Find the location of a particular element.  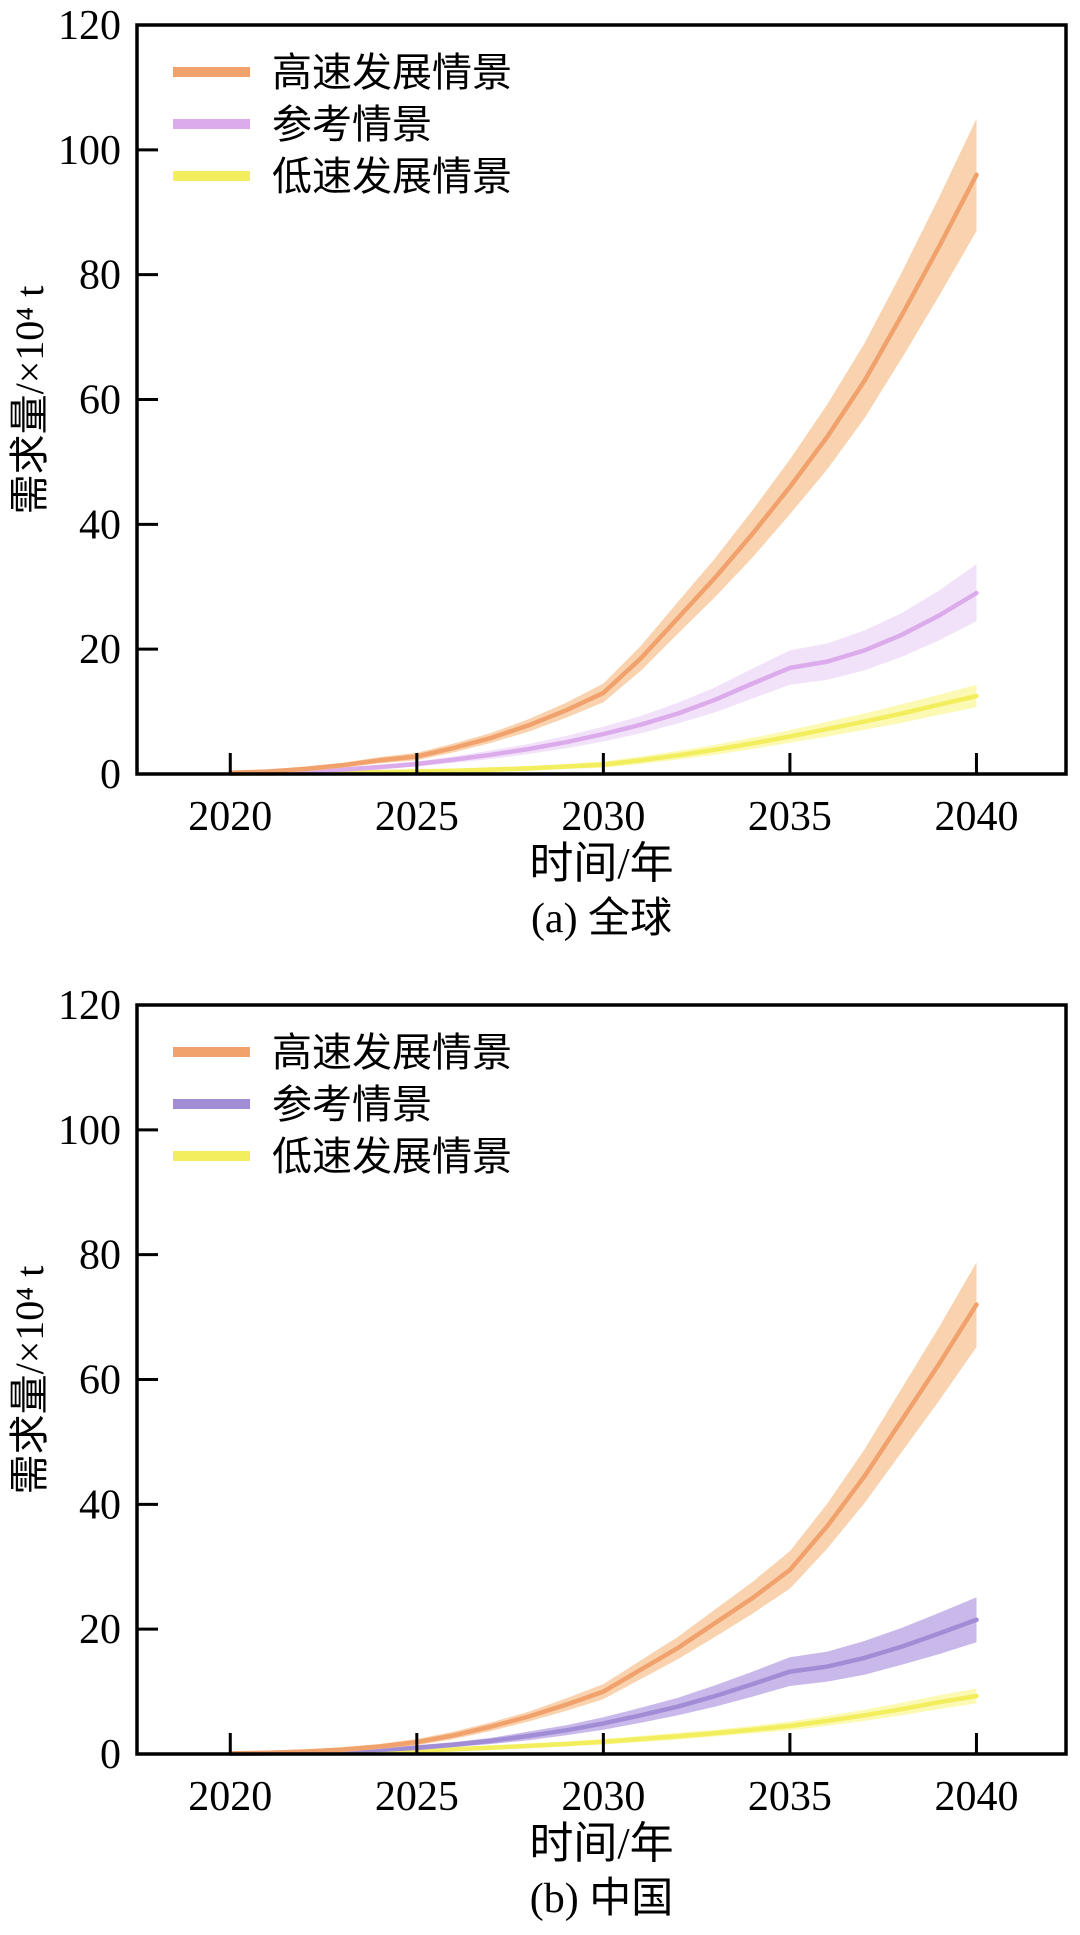

x-axis-title-a: 时间/年 is located at coordinates (601, 863).